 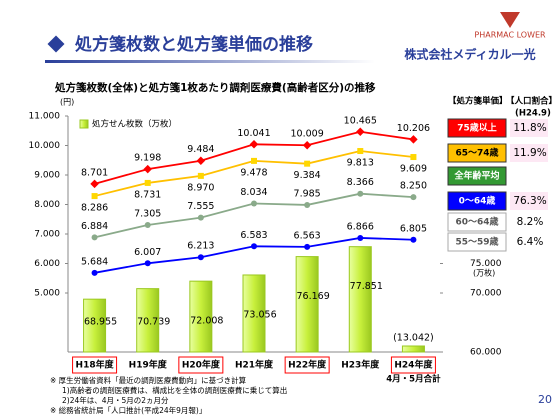 What do you see at coordinates (253, 235) in the screenshot?
I see `data-label: 6.583` at bounding box center [253, 235].